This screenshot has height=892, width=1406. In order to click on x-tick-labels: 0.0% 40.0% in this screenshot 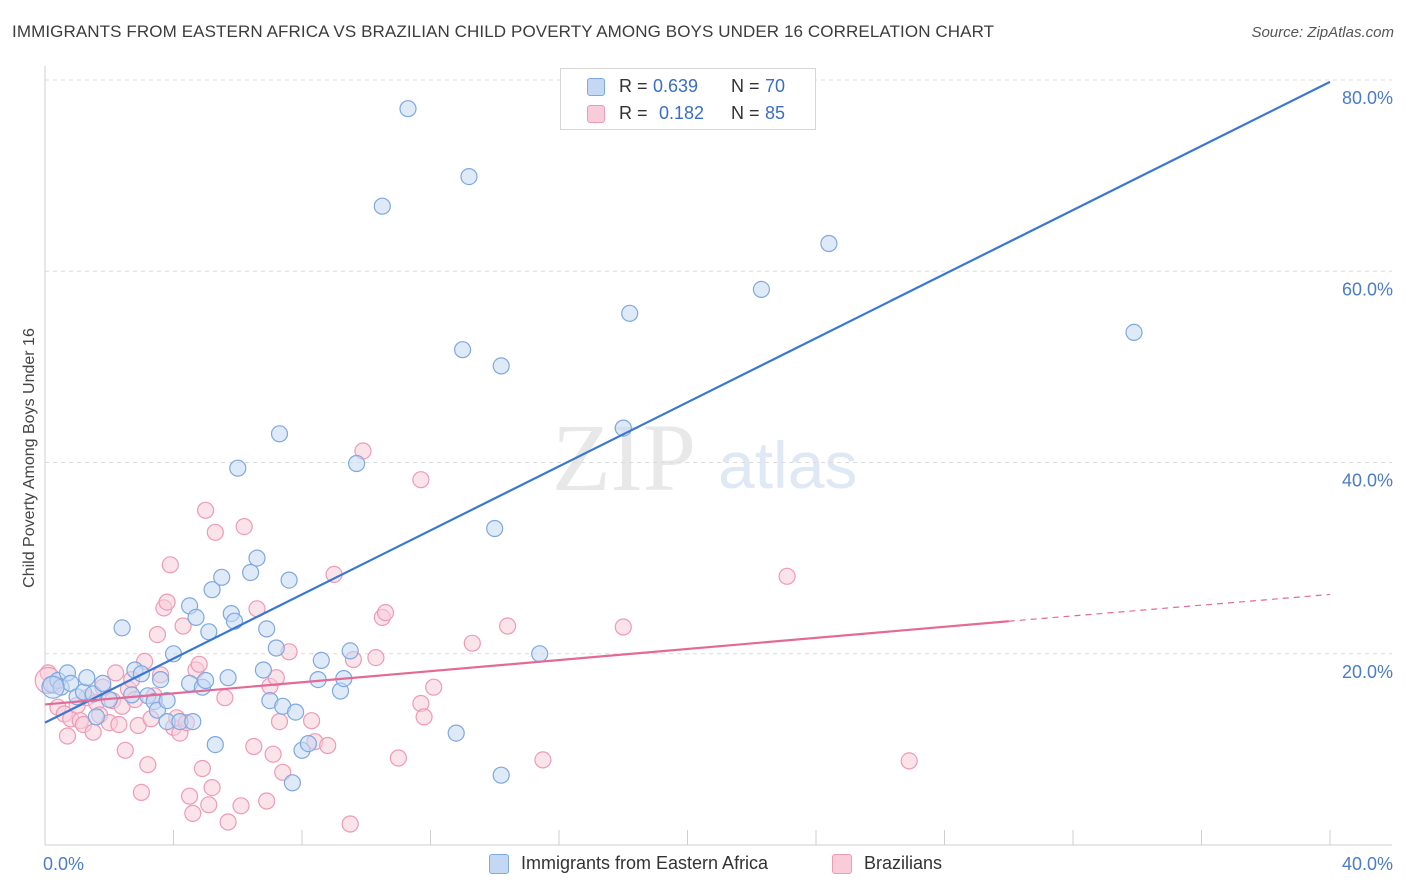, I will do `click(718, 864)`.